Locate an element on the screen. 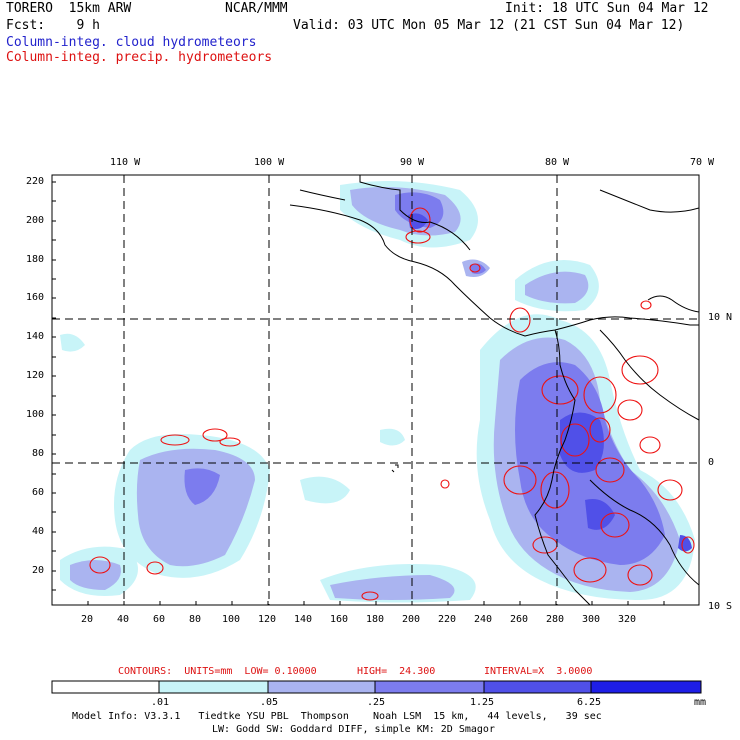 The height and width of the screenshot is (740, 740). lon-label-80w: 80 W is located at coordinates (557, 162).